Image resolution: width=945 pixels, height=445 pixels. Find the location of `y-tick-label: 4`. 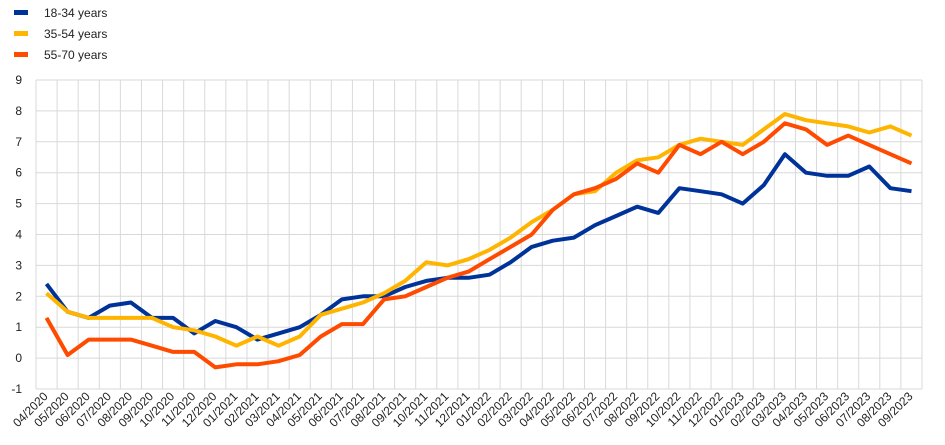

y-tick-label: 4 is located at coordinates (18, 235).